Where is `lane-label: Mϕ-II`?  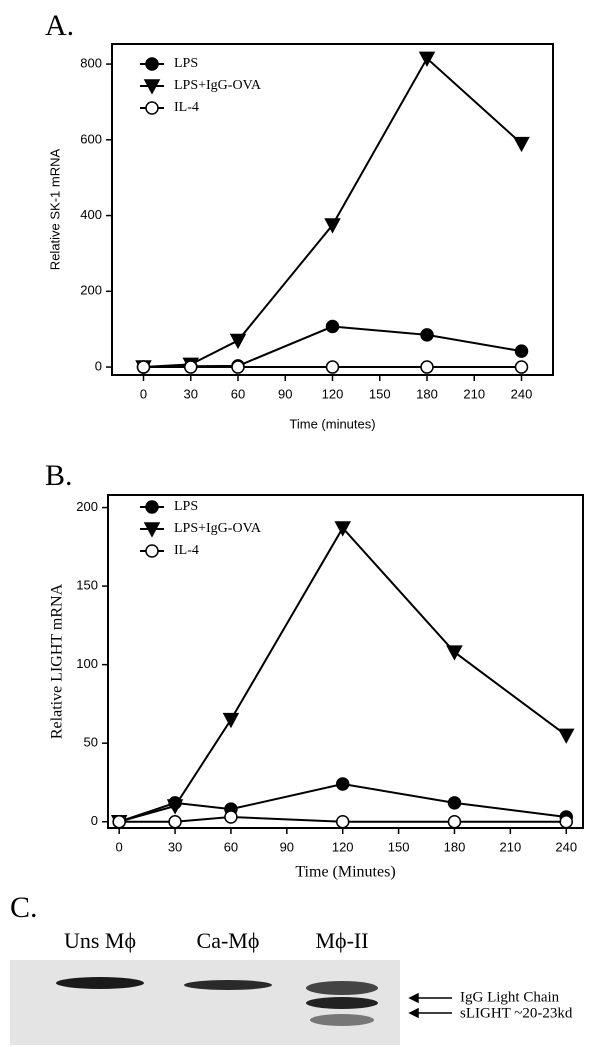
lane-label: Mϕ-II is located at coordinates (341, 940).